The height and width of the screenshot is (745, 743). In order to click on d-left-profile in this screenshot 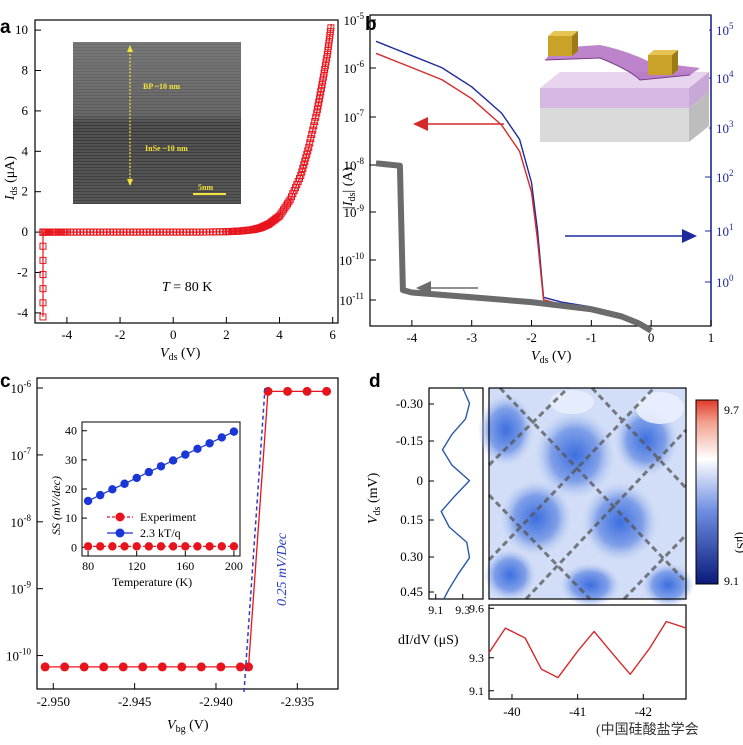, I will do `click(455, 493)`.